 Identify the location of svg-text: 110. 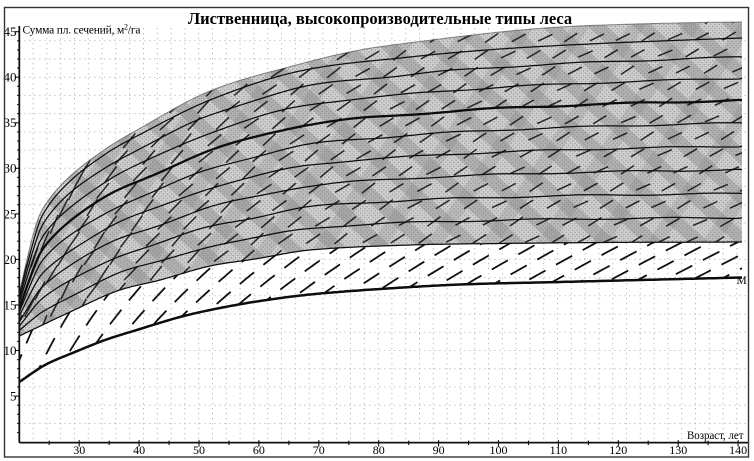
(559, 450).